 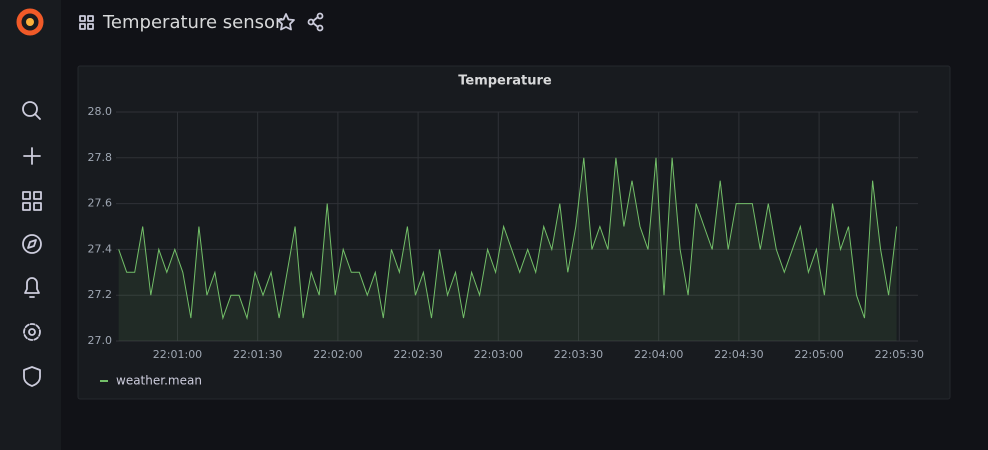 I want to click on grafana-logo, so click(x=30, y=22).